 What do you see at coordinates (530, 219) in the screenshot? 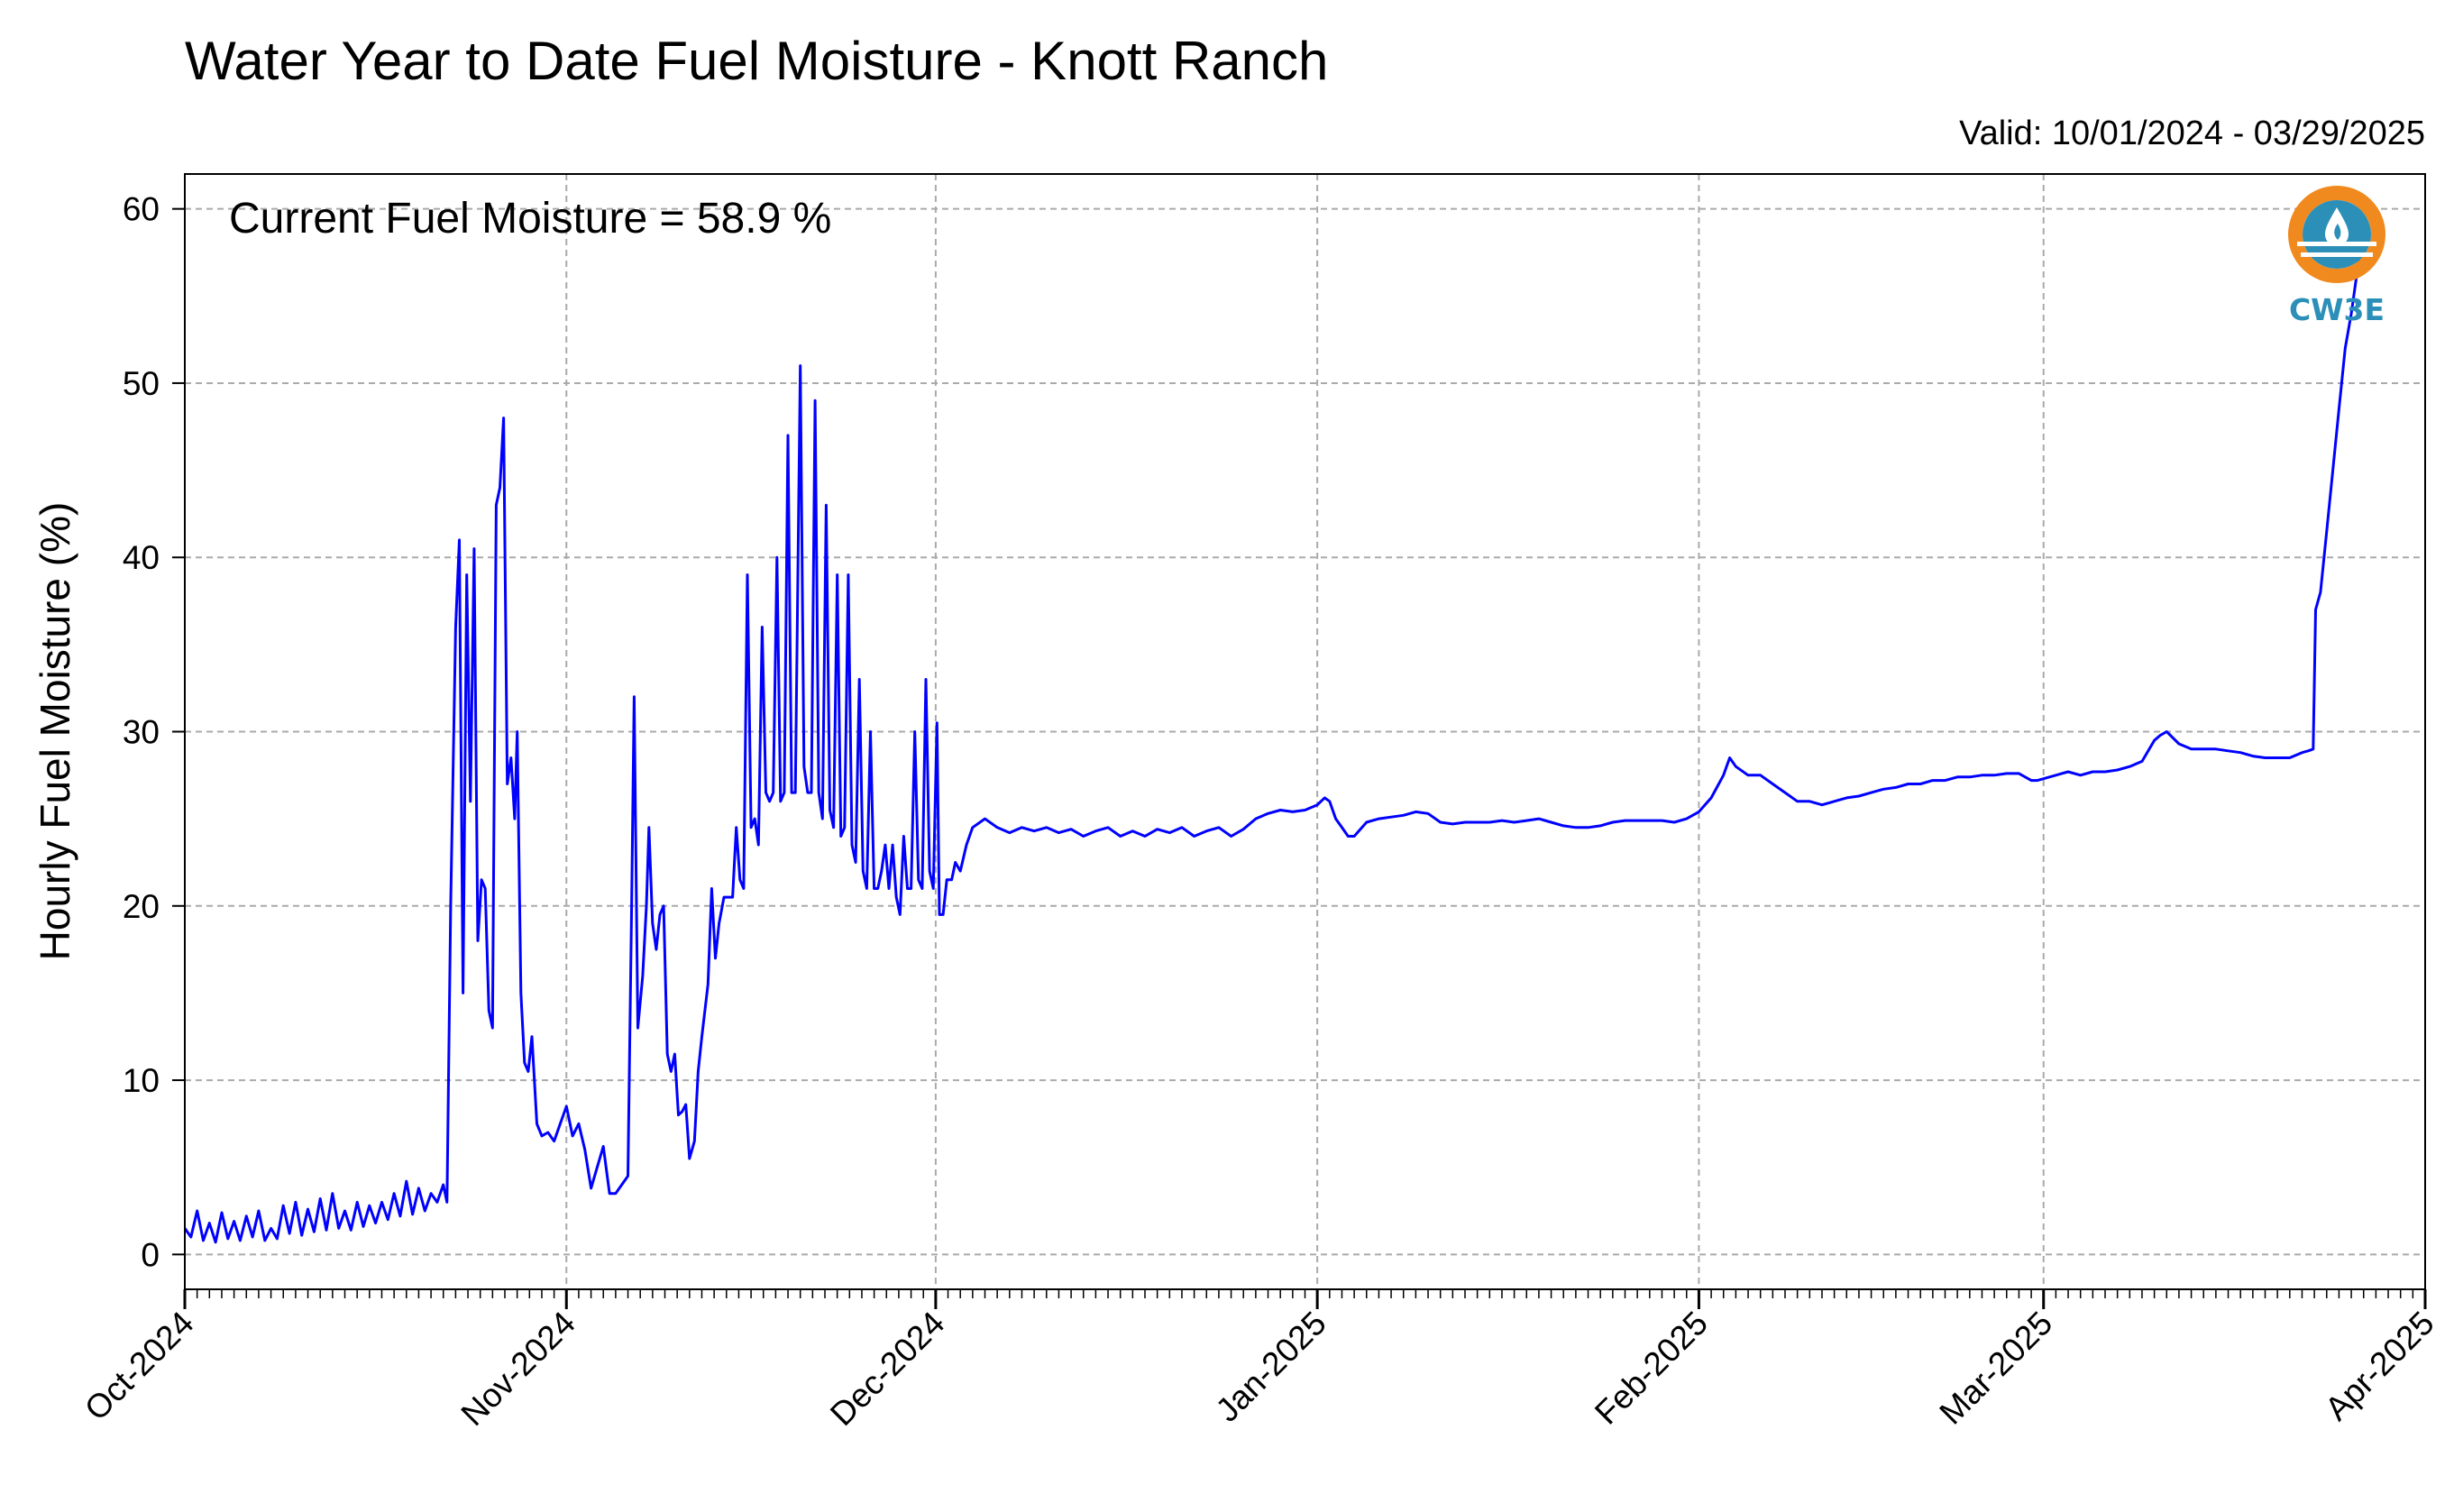
I see `current-fuel-moisture-annotation: Current Fuel Moisture = 58.9 %` at bounding box center [530, 219].